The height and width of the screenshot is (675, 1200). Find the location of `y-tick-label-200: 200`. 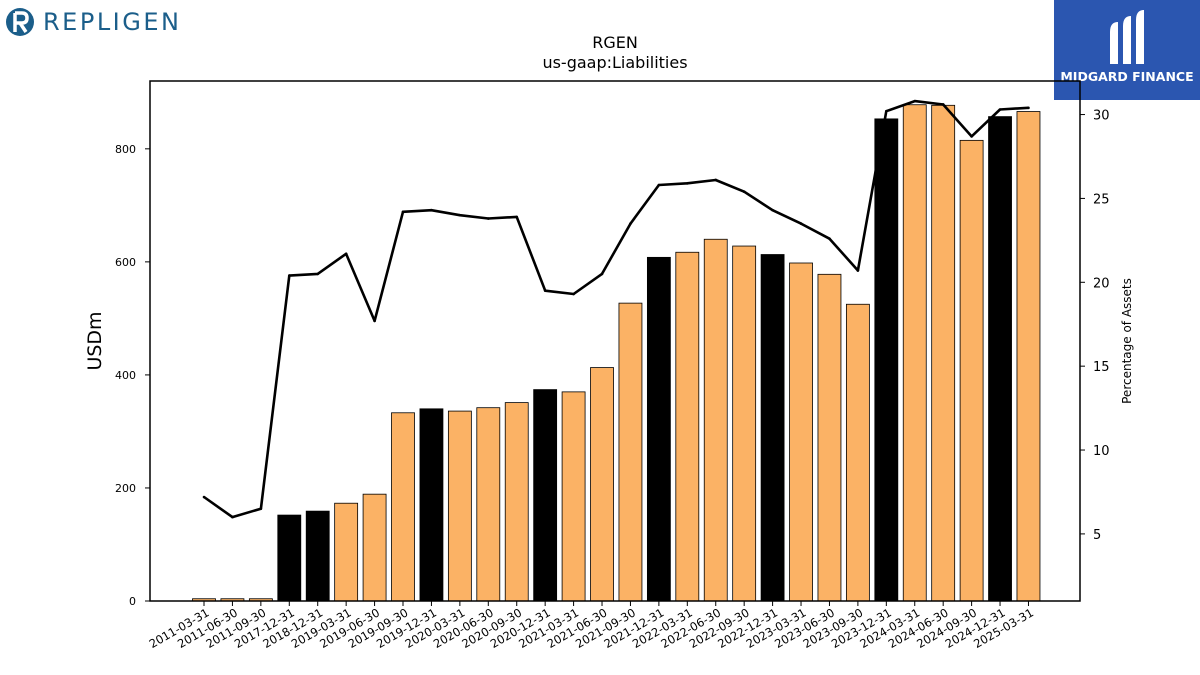

y-tick-label-200: 200 is located at coordinates (125, 488).